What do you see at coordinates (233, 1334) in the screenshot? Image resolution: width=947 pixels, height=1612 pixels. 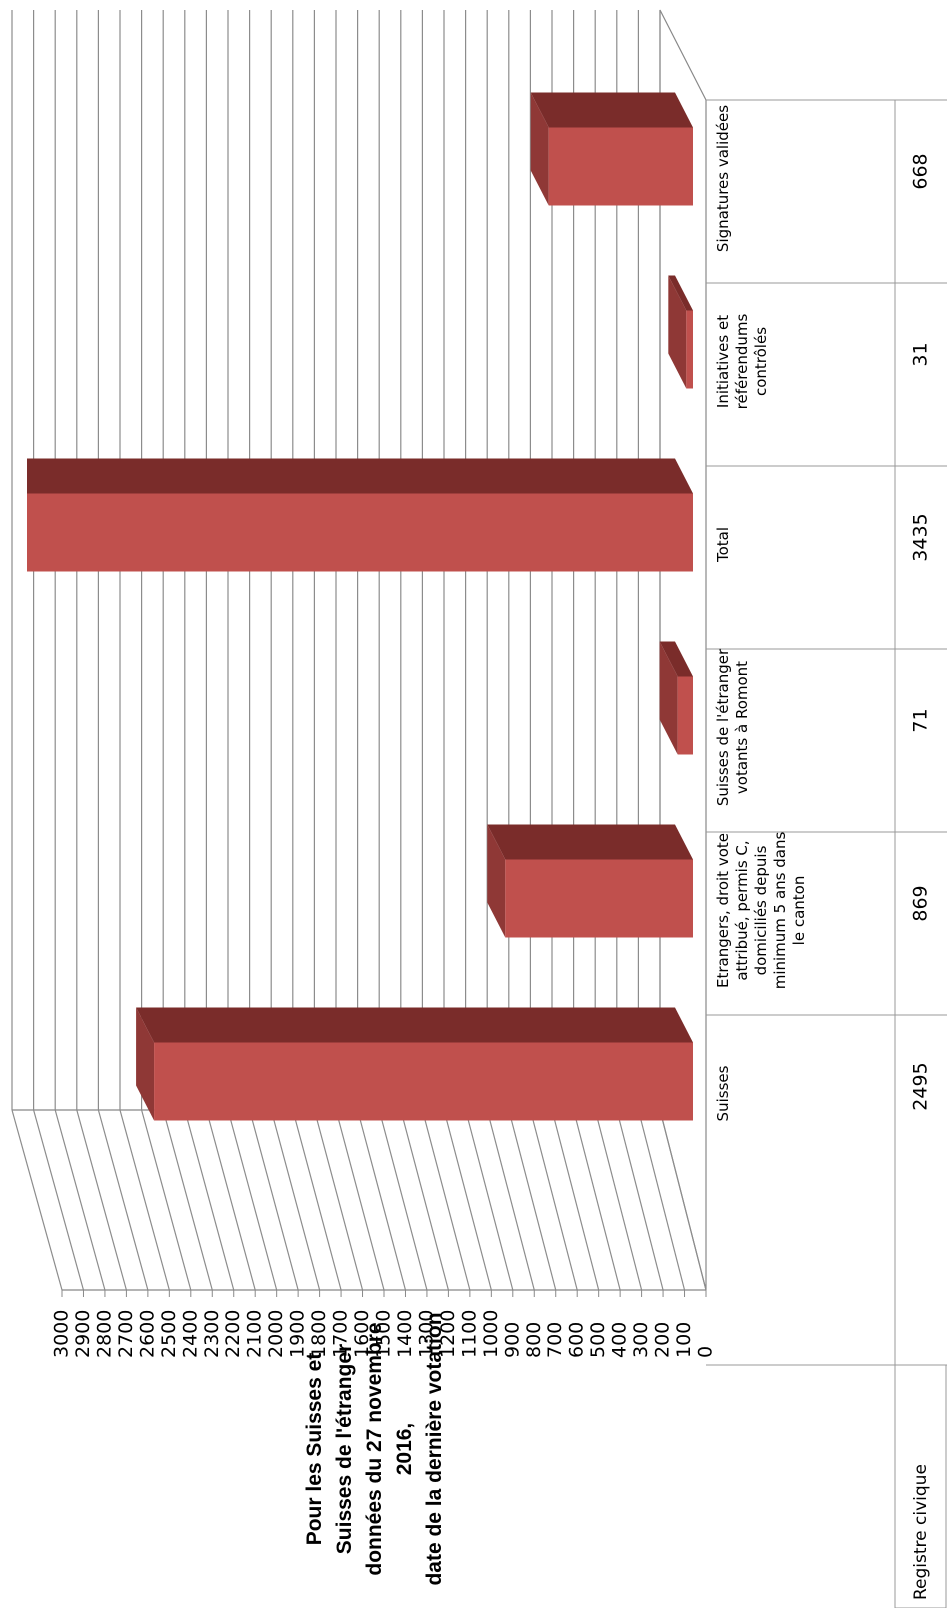 I see `y-tick-label: 2200` at bounding box center [233, 1334].